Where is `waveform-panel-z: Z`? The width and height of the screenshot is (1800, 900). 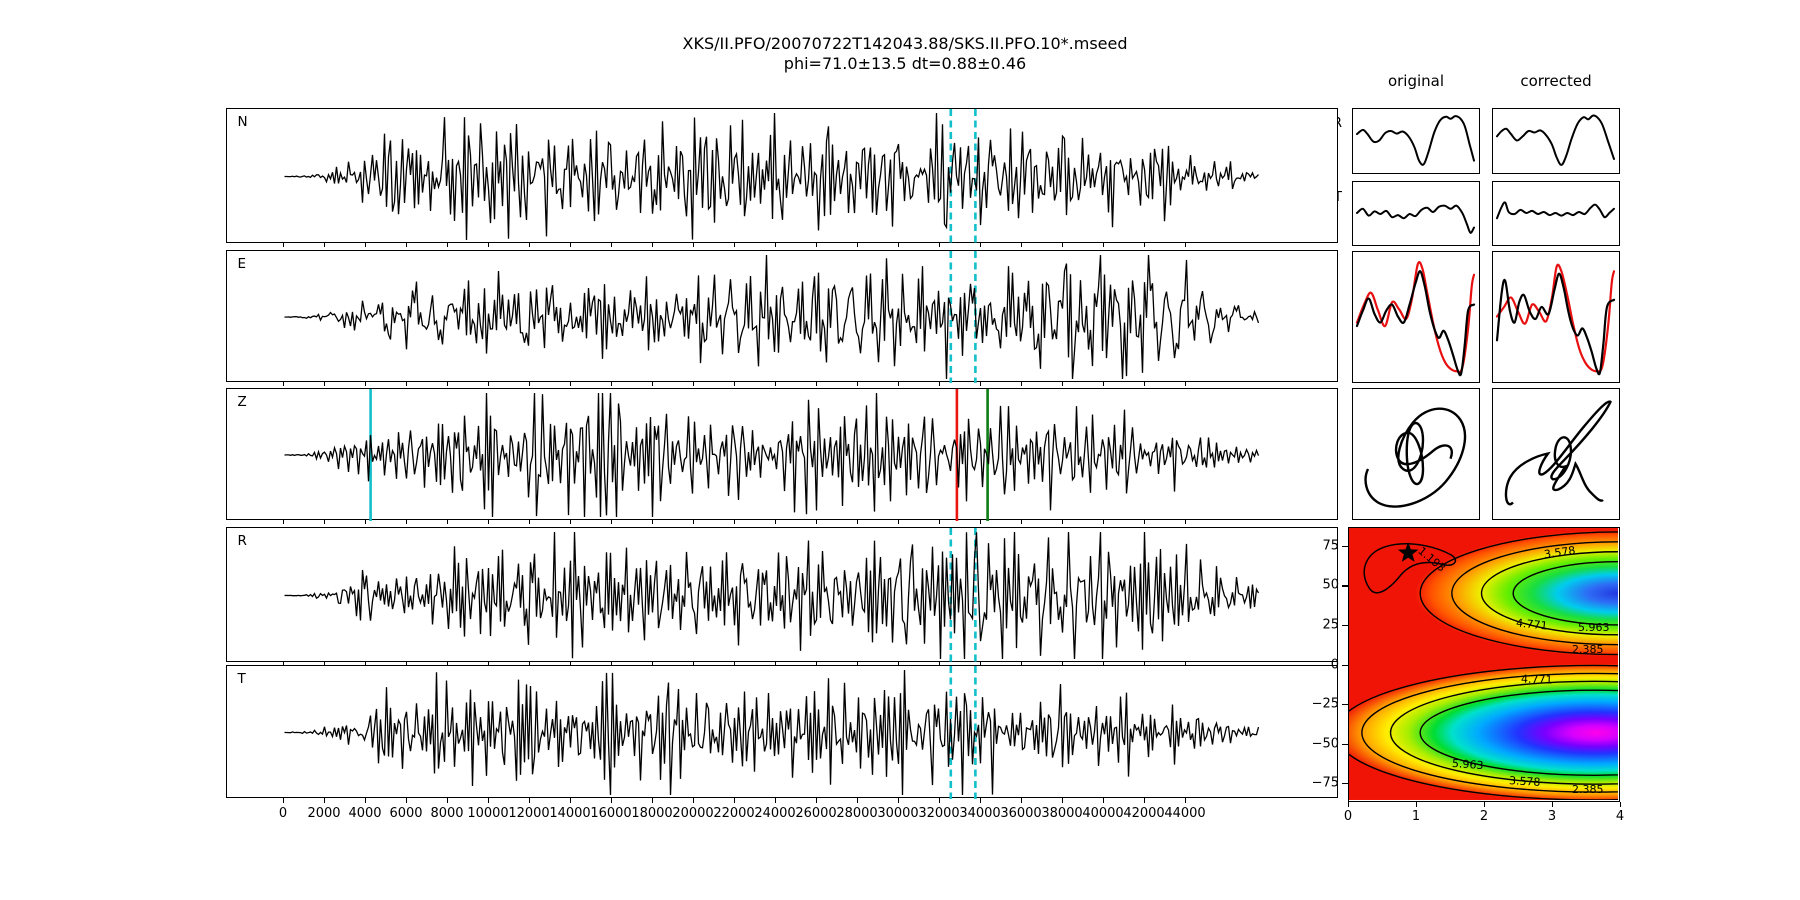
waveform-panel-z: Z is located at coordinates (781, 454).